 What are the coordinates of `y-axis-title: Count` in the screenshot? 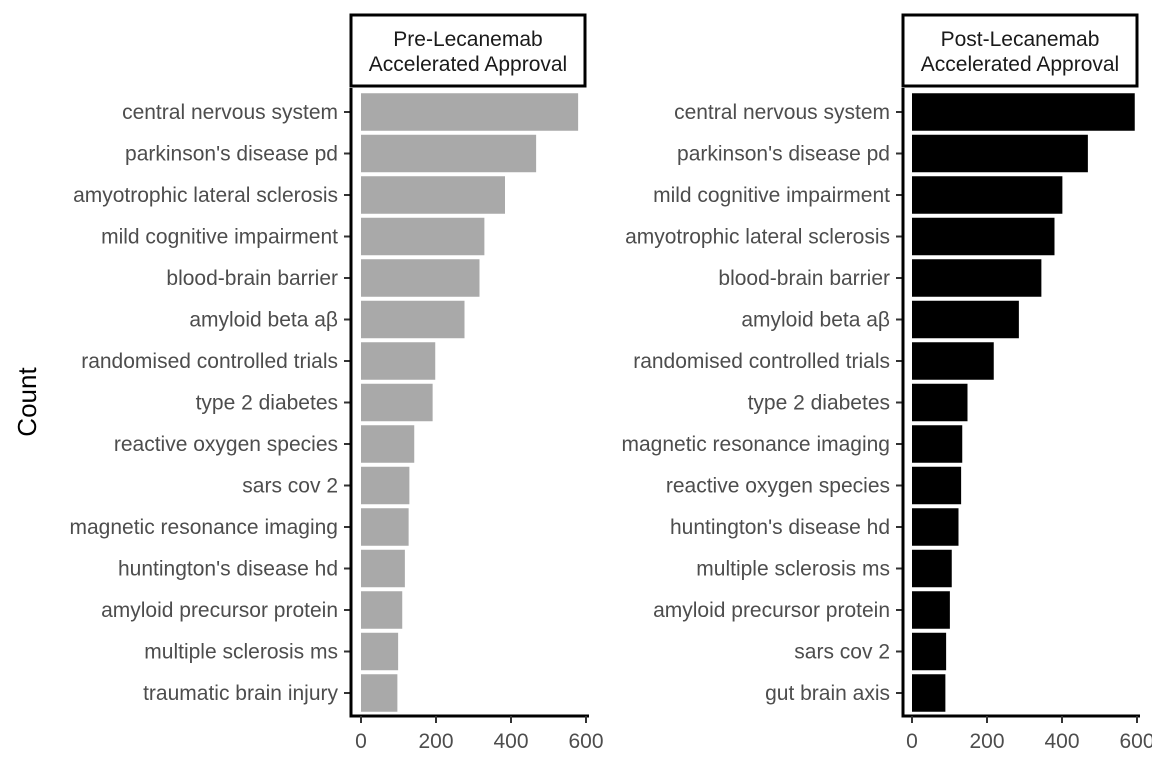 It's located at (27, 402).